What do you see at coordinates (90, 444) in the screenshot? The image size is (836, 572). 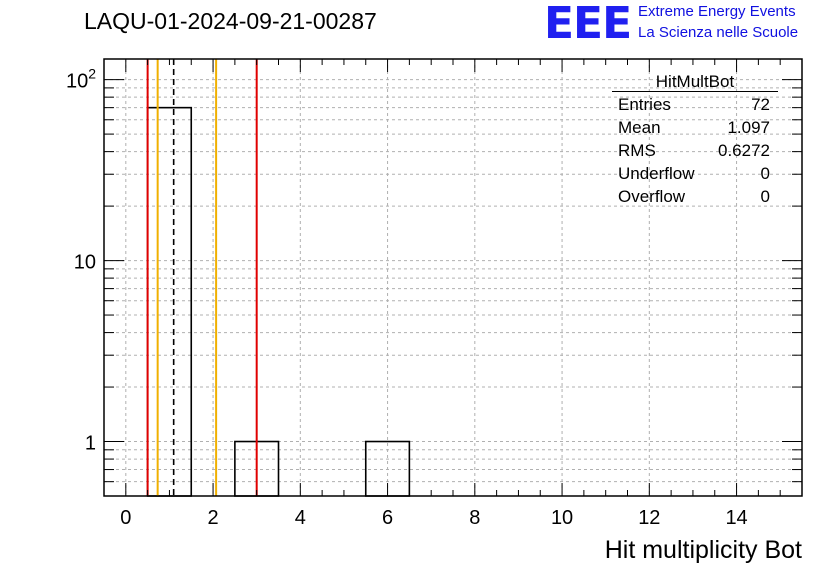 I see `y-tick-label: 1` at bounding box center [90, 444].